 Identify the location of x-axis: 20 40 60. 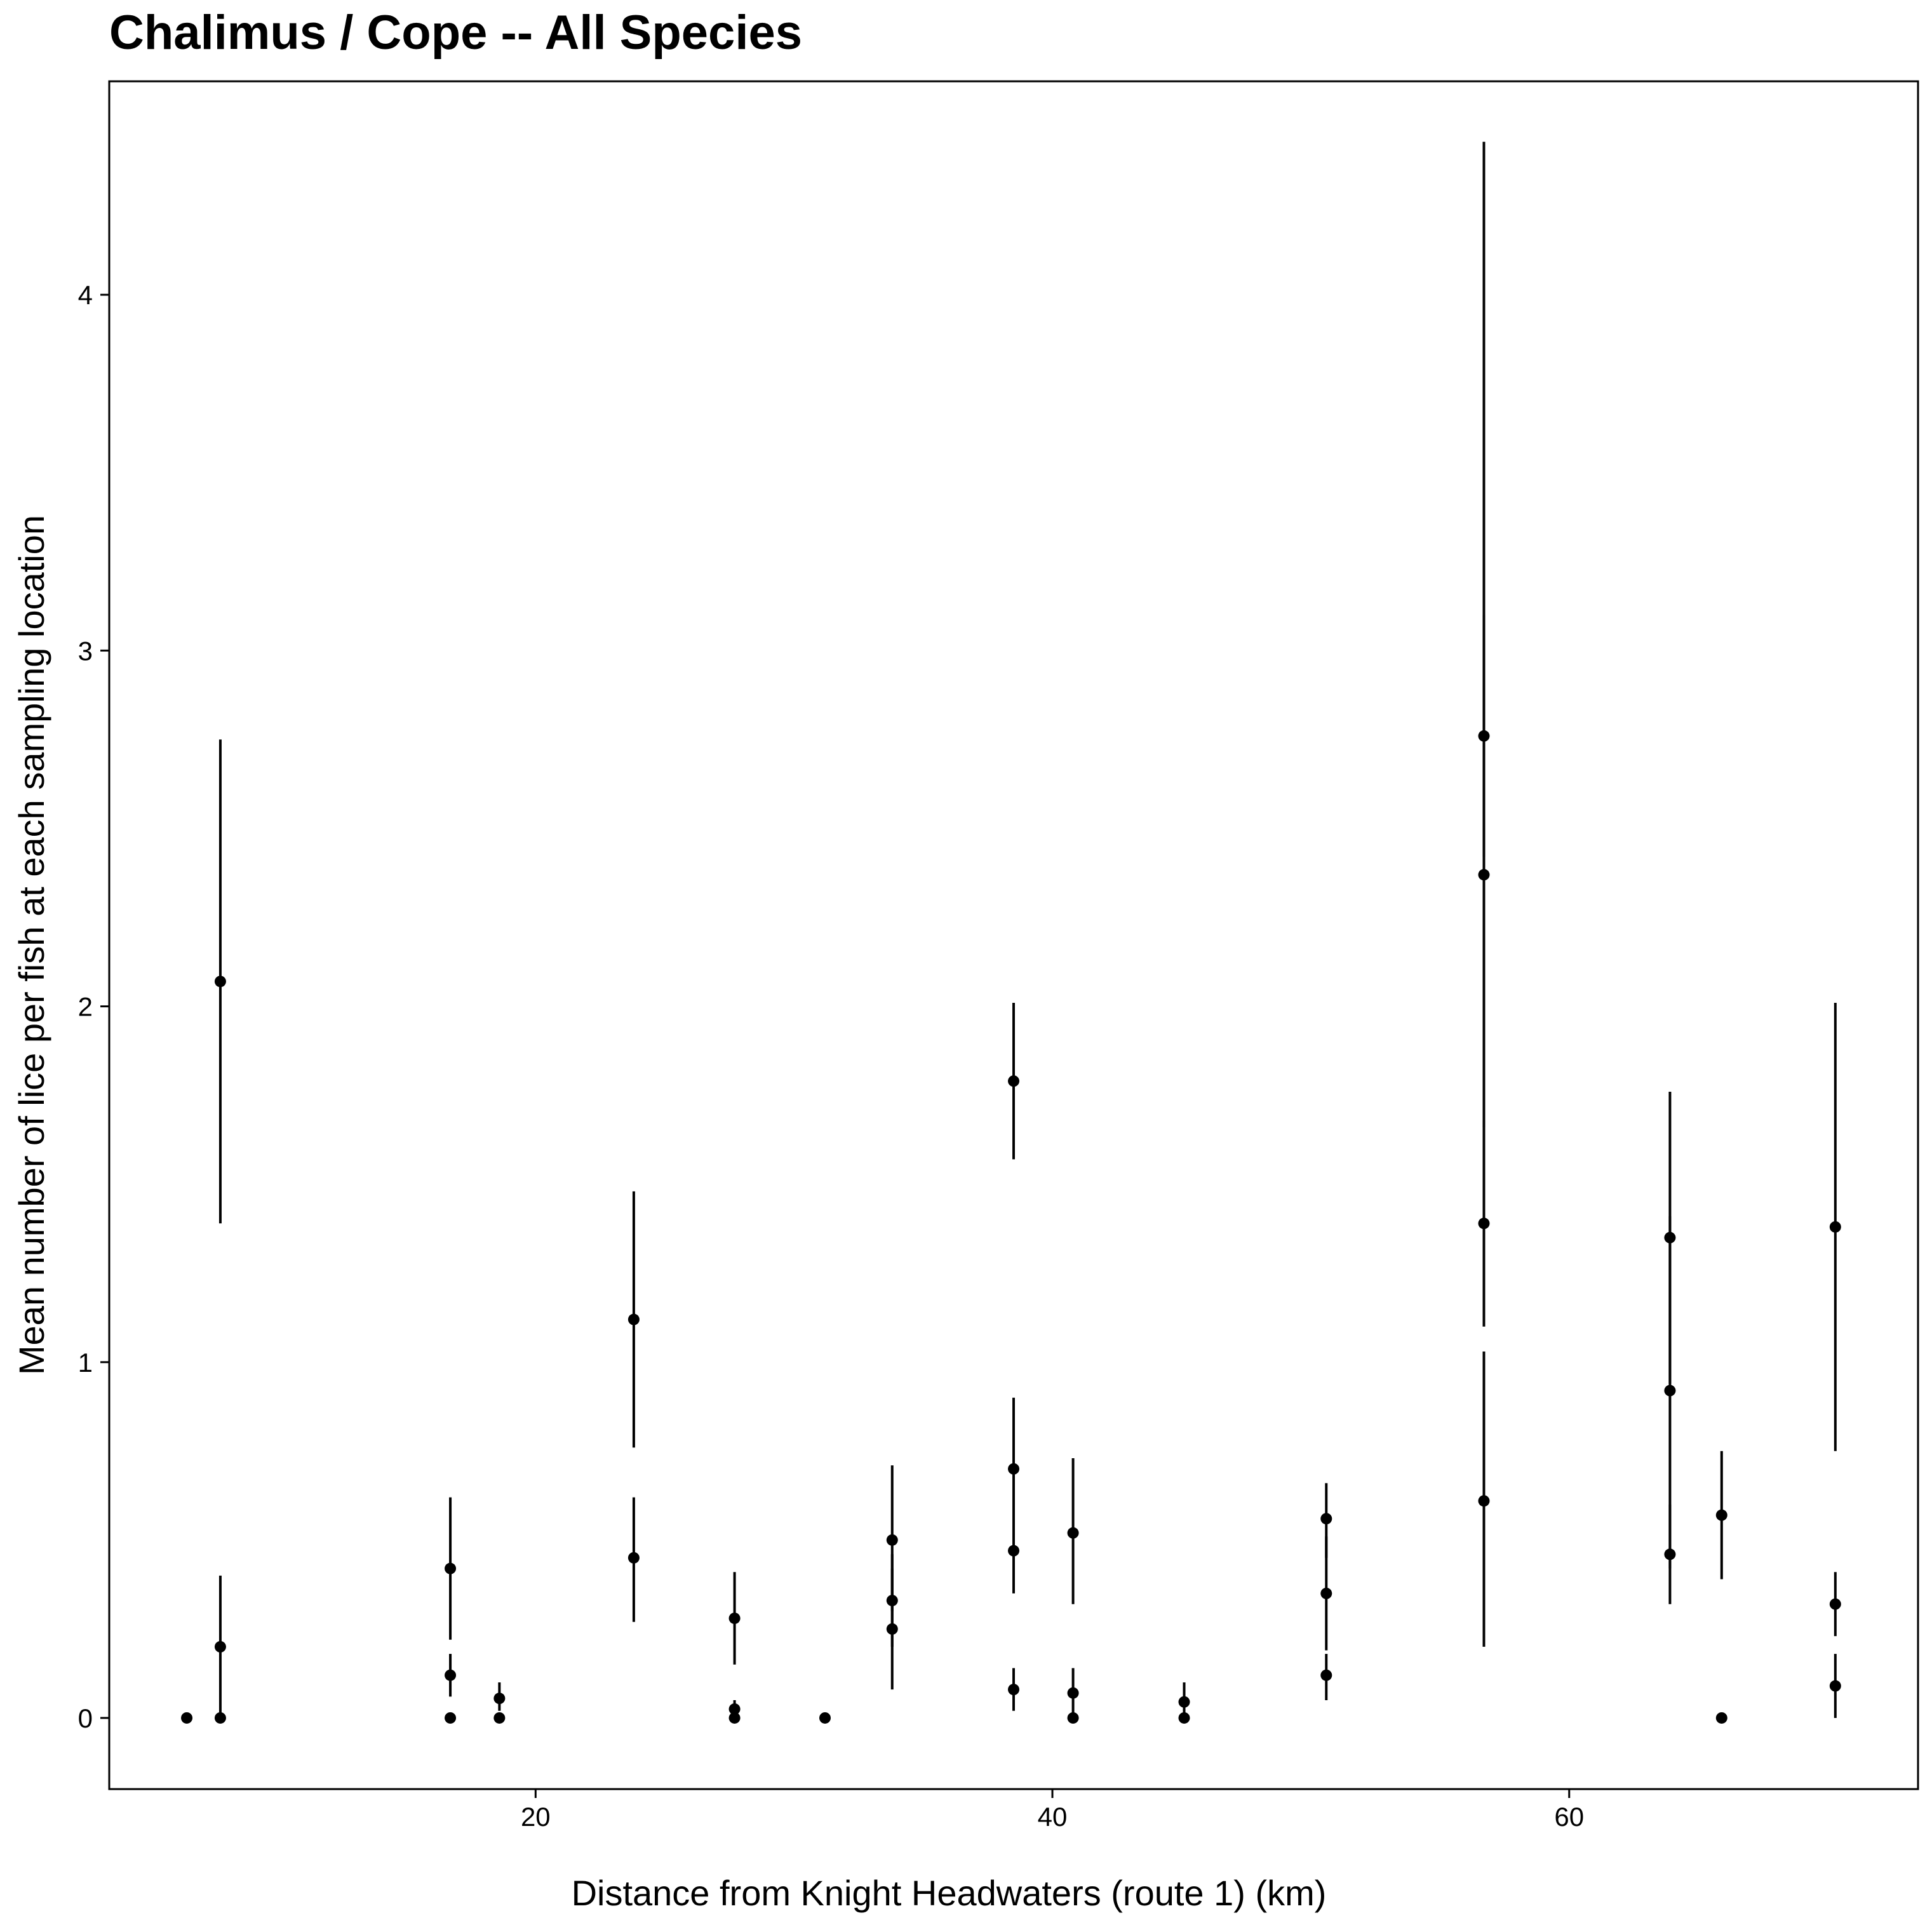
(1052, 1810).